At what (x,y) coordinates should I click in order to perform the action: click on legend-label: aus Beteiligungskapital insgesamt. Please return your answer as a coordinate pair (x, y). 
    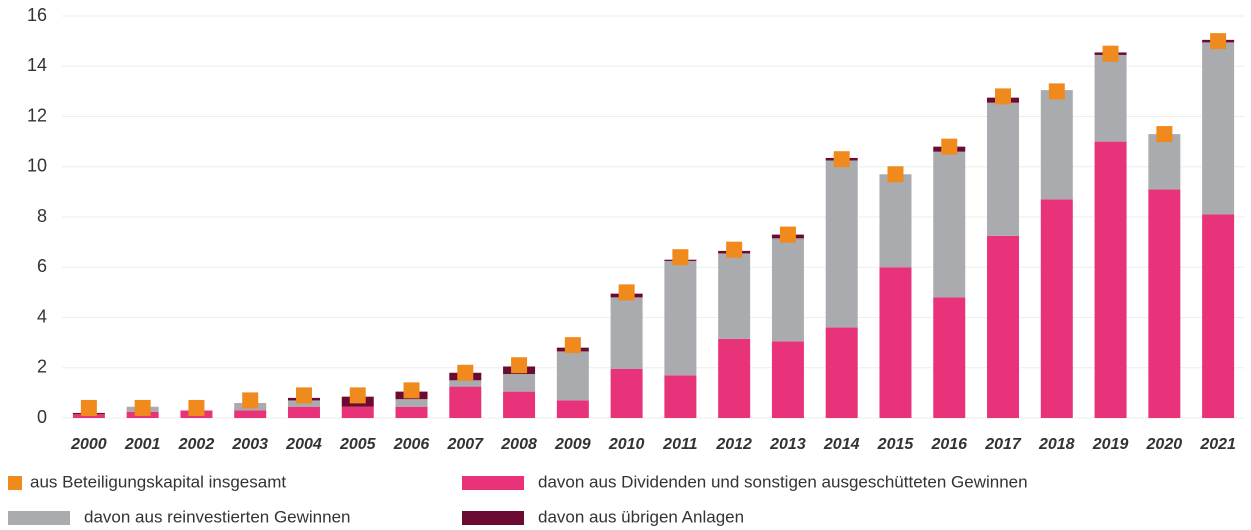
    Looking at the image, I should click on (158, 481).